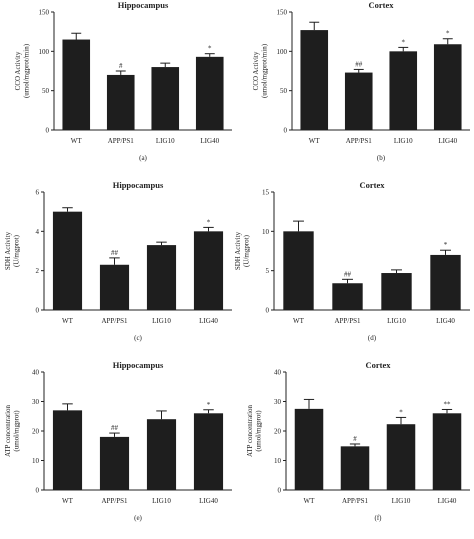  Describe the element at coordinates (381, 158) in the screenshot. I see `panel-label: (b)` at that location.